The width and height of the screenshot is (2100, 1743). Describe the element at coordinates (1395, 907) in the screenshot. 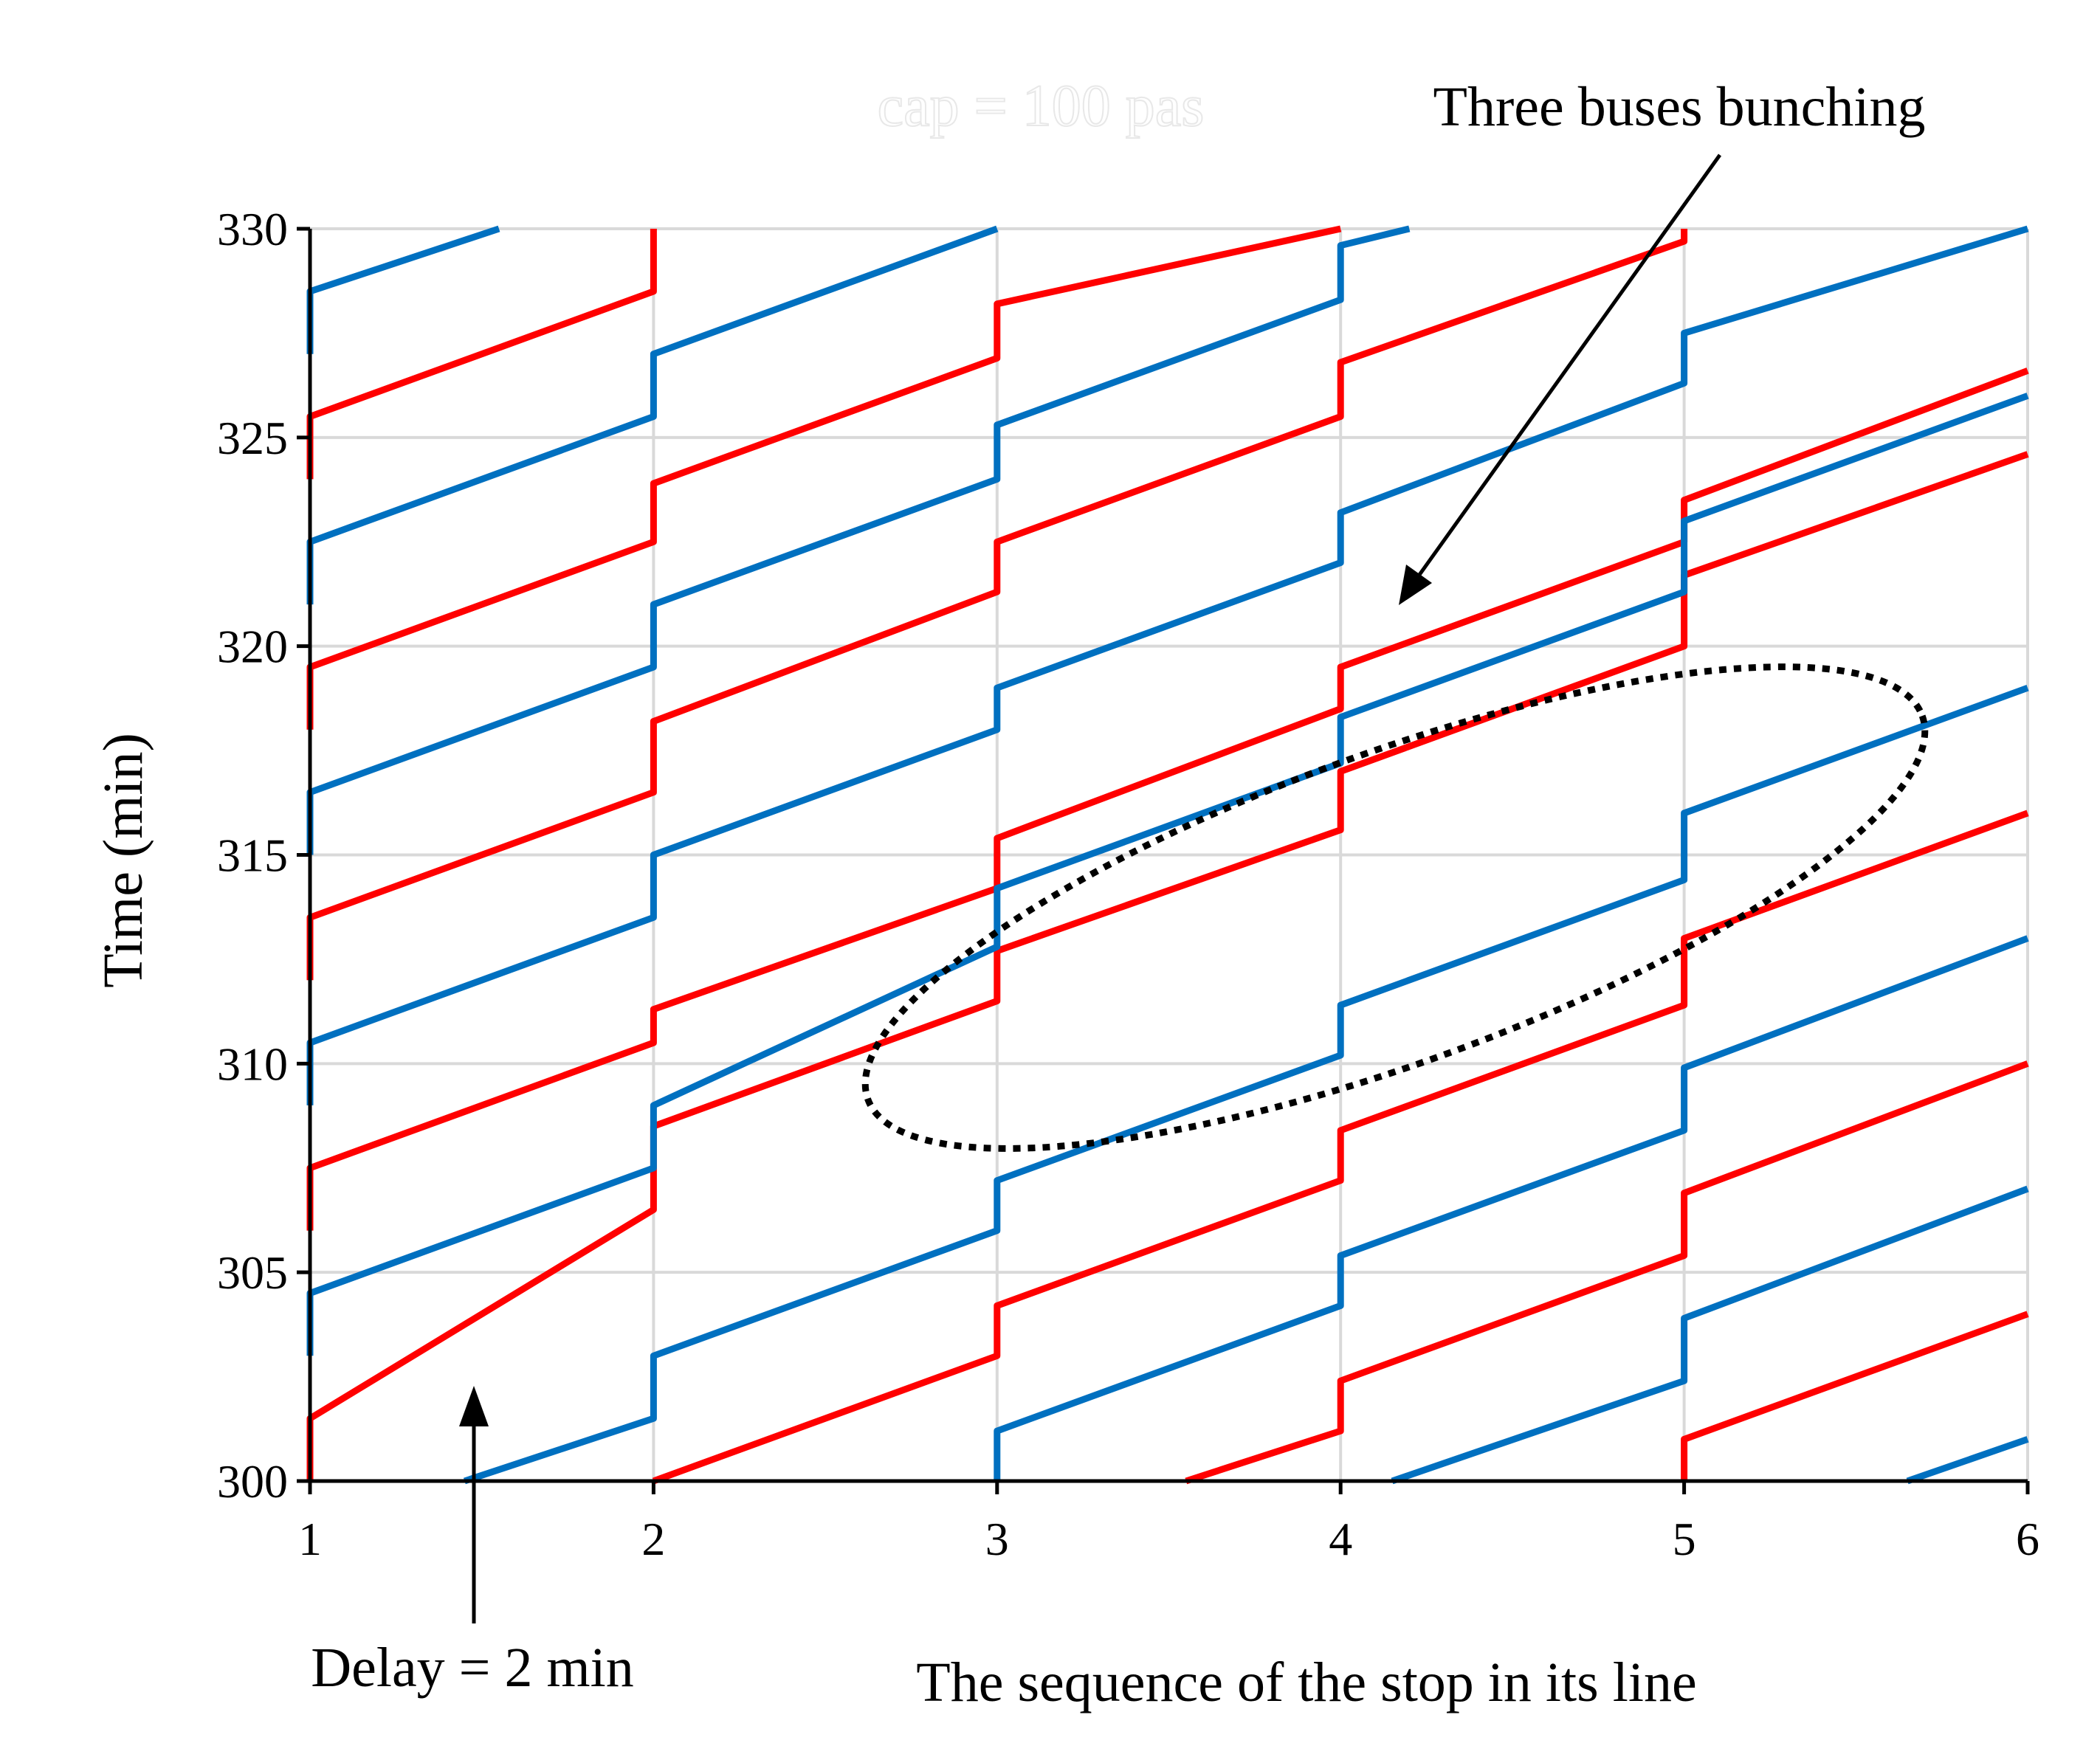

I see `bunching-ellipse` at that location.